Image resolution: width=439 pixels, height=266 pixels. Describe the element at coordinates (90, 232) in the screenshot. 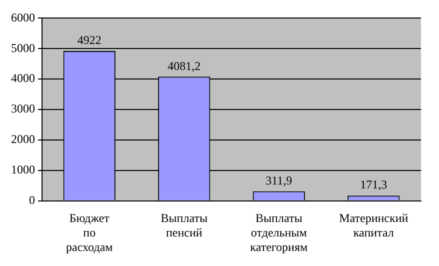

I see `x-tick-label: Бюджет по расходам` at that location.